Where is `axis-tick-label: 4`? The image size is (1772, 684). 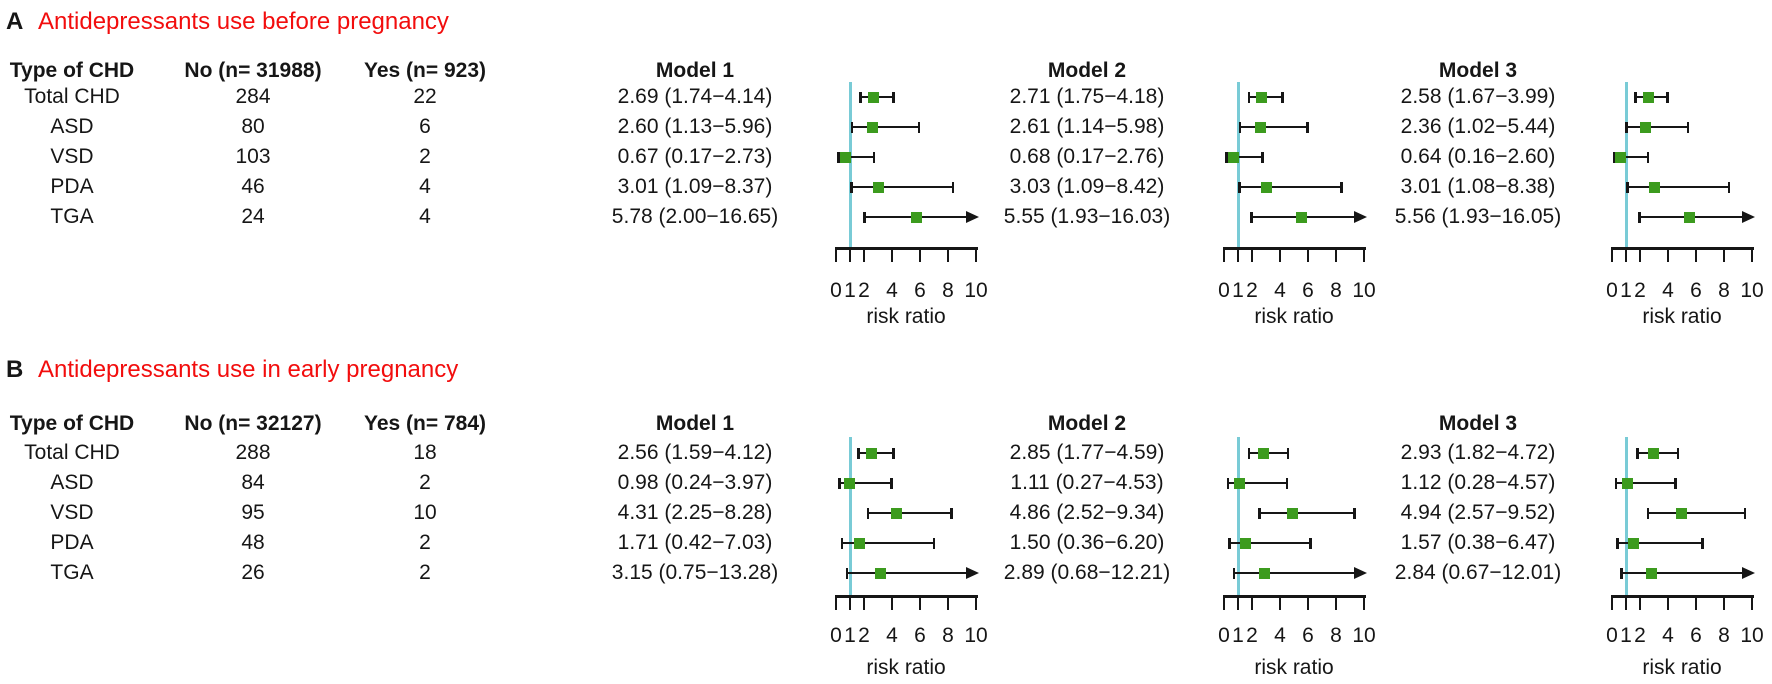
axis-tick-label: 4 is located at coordinates (892, 290).